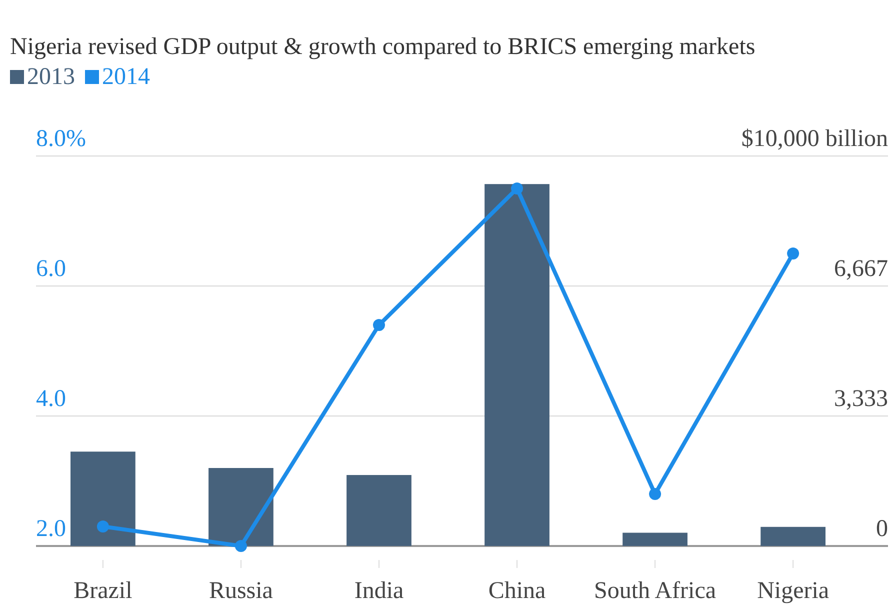 This screenshot has height=606, width=896. What do you see at coordinates (814, 139) in the screenshot?
I see `y2-tick-label: $10,000 billion` at bounding box center [814, 139].